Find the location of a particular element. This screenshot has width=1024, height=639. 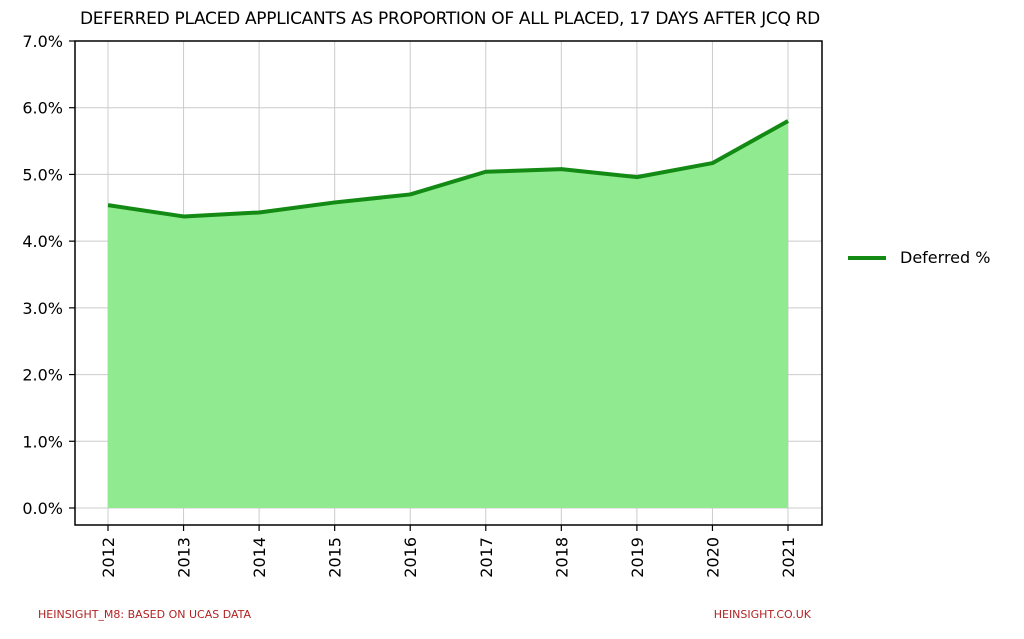

x-tick-label: 2016 is located at coordinates (410, 557).